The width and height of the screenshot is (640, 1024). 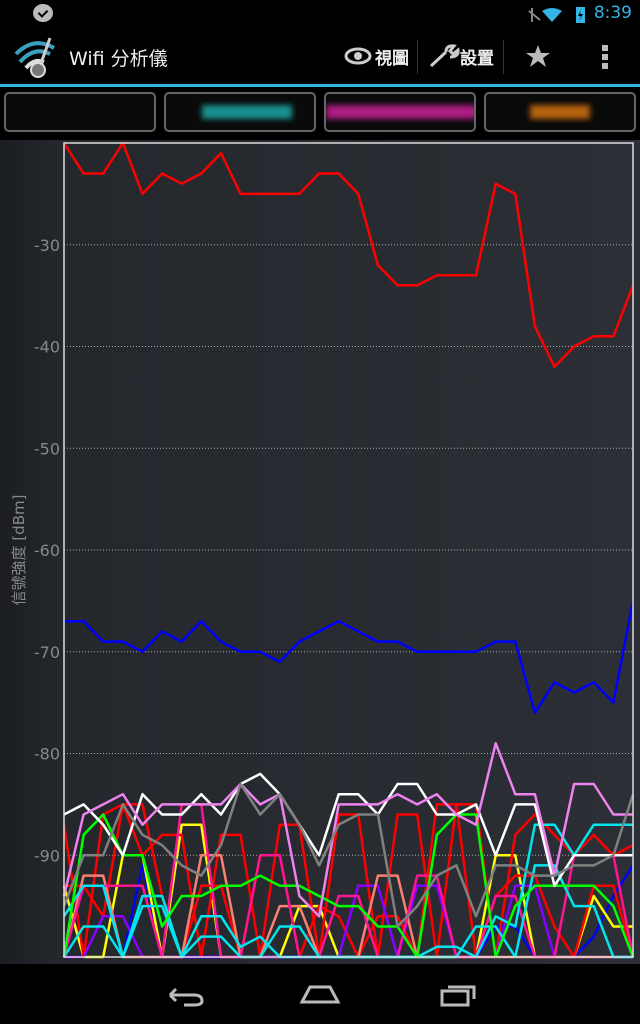 I want to click on clock: 8:39, so click(x=612, y=13).